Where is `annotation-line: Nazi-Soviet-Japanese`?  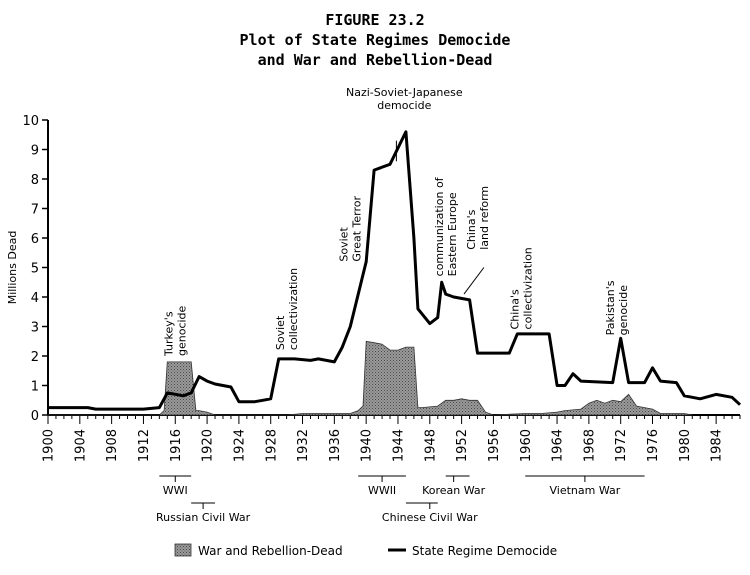
annotation-line: Nazi-Soviet-Japanese is located at coordinates (404, 92).